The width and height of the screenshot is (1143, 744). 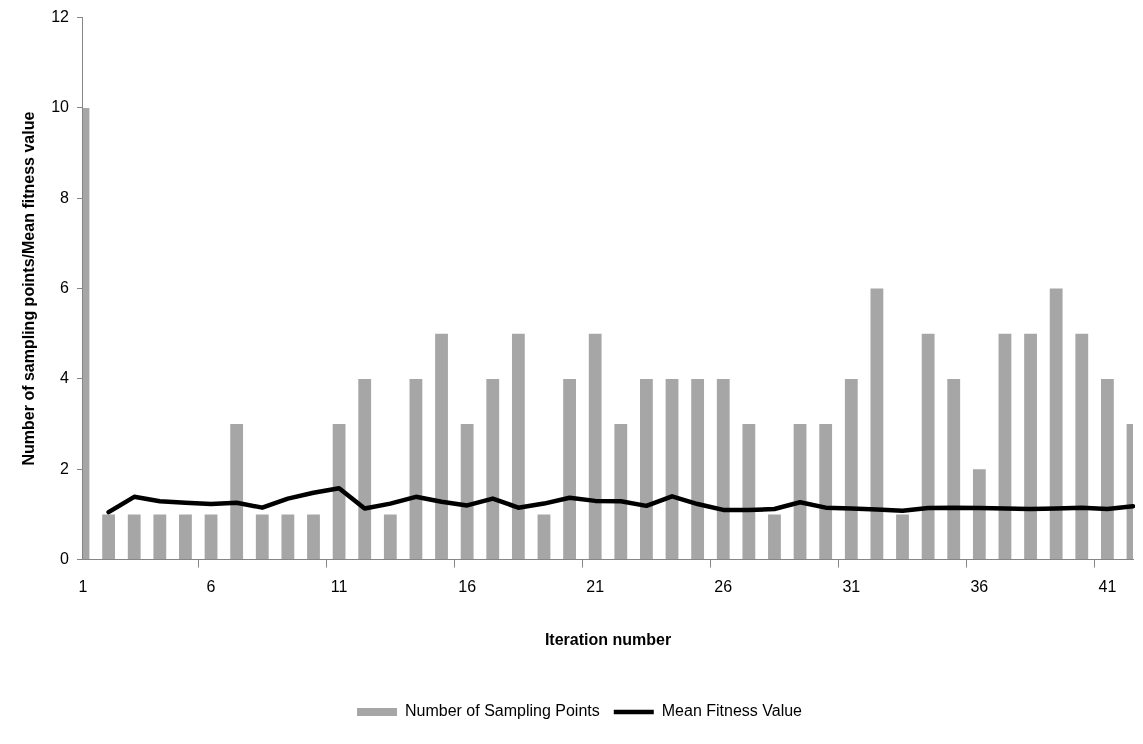 What do you see at coordinates (467, 586) in the screenshot?
I see `x-tick-label: 16` at bounding box center [467, 586].